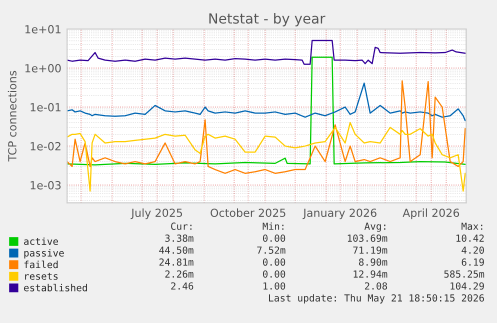 Image resolution: width=497 pixels, height=323 pixels. I want to click on text: 2.46, so click(182, 286).